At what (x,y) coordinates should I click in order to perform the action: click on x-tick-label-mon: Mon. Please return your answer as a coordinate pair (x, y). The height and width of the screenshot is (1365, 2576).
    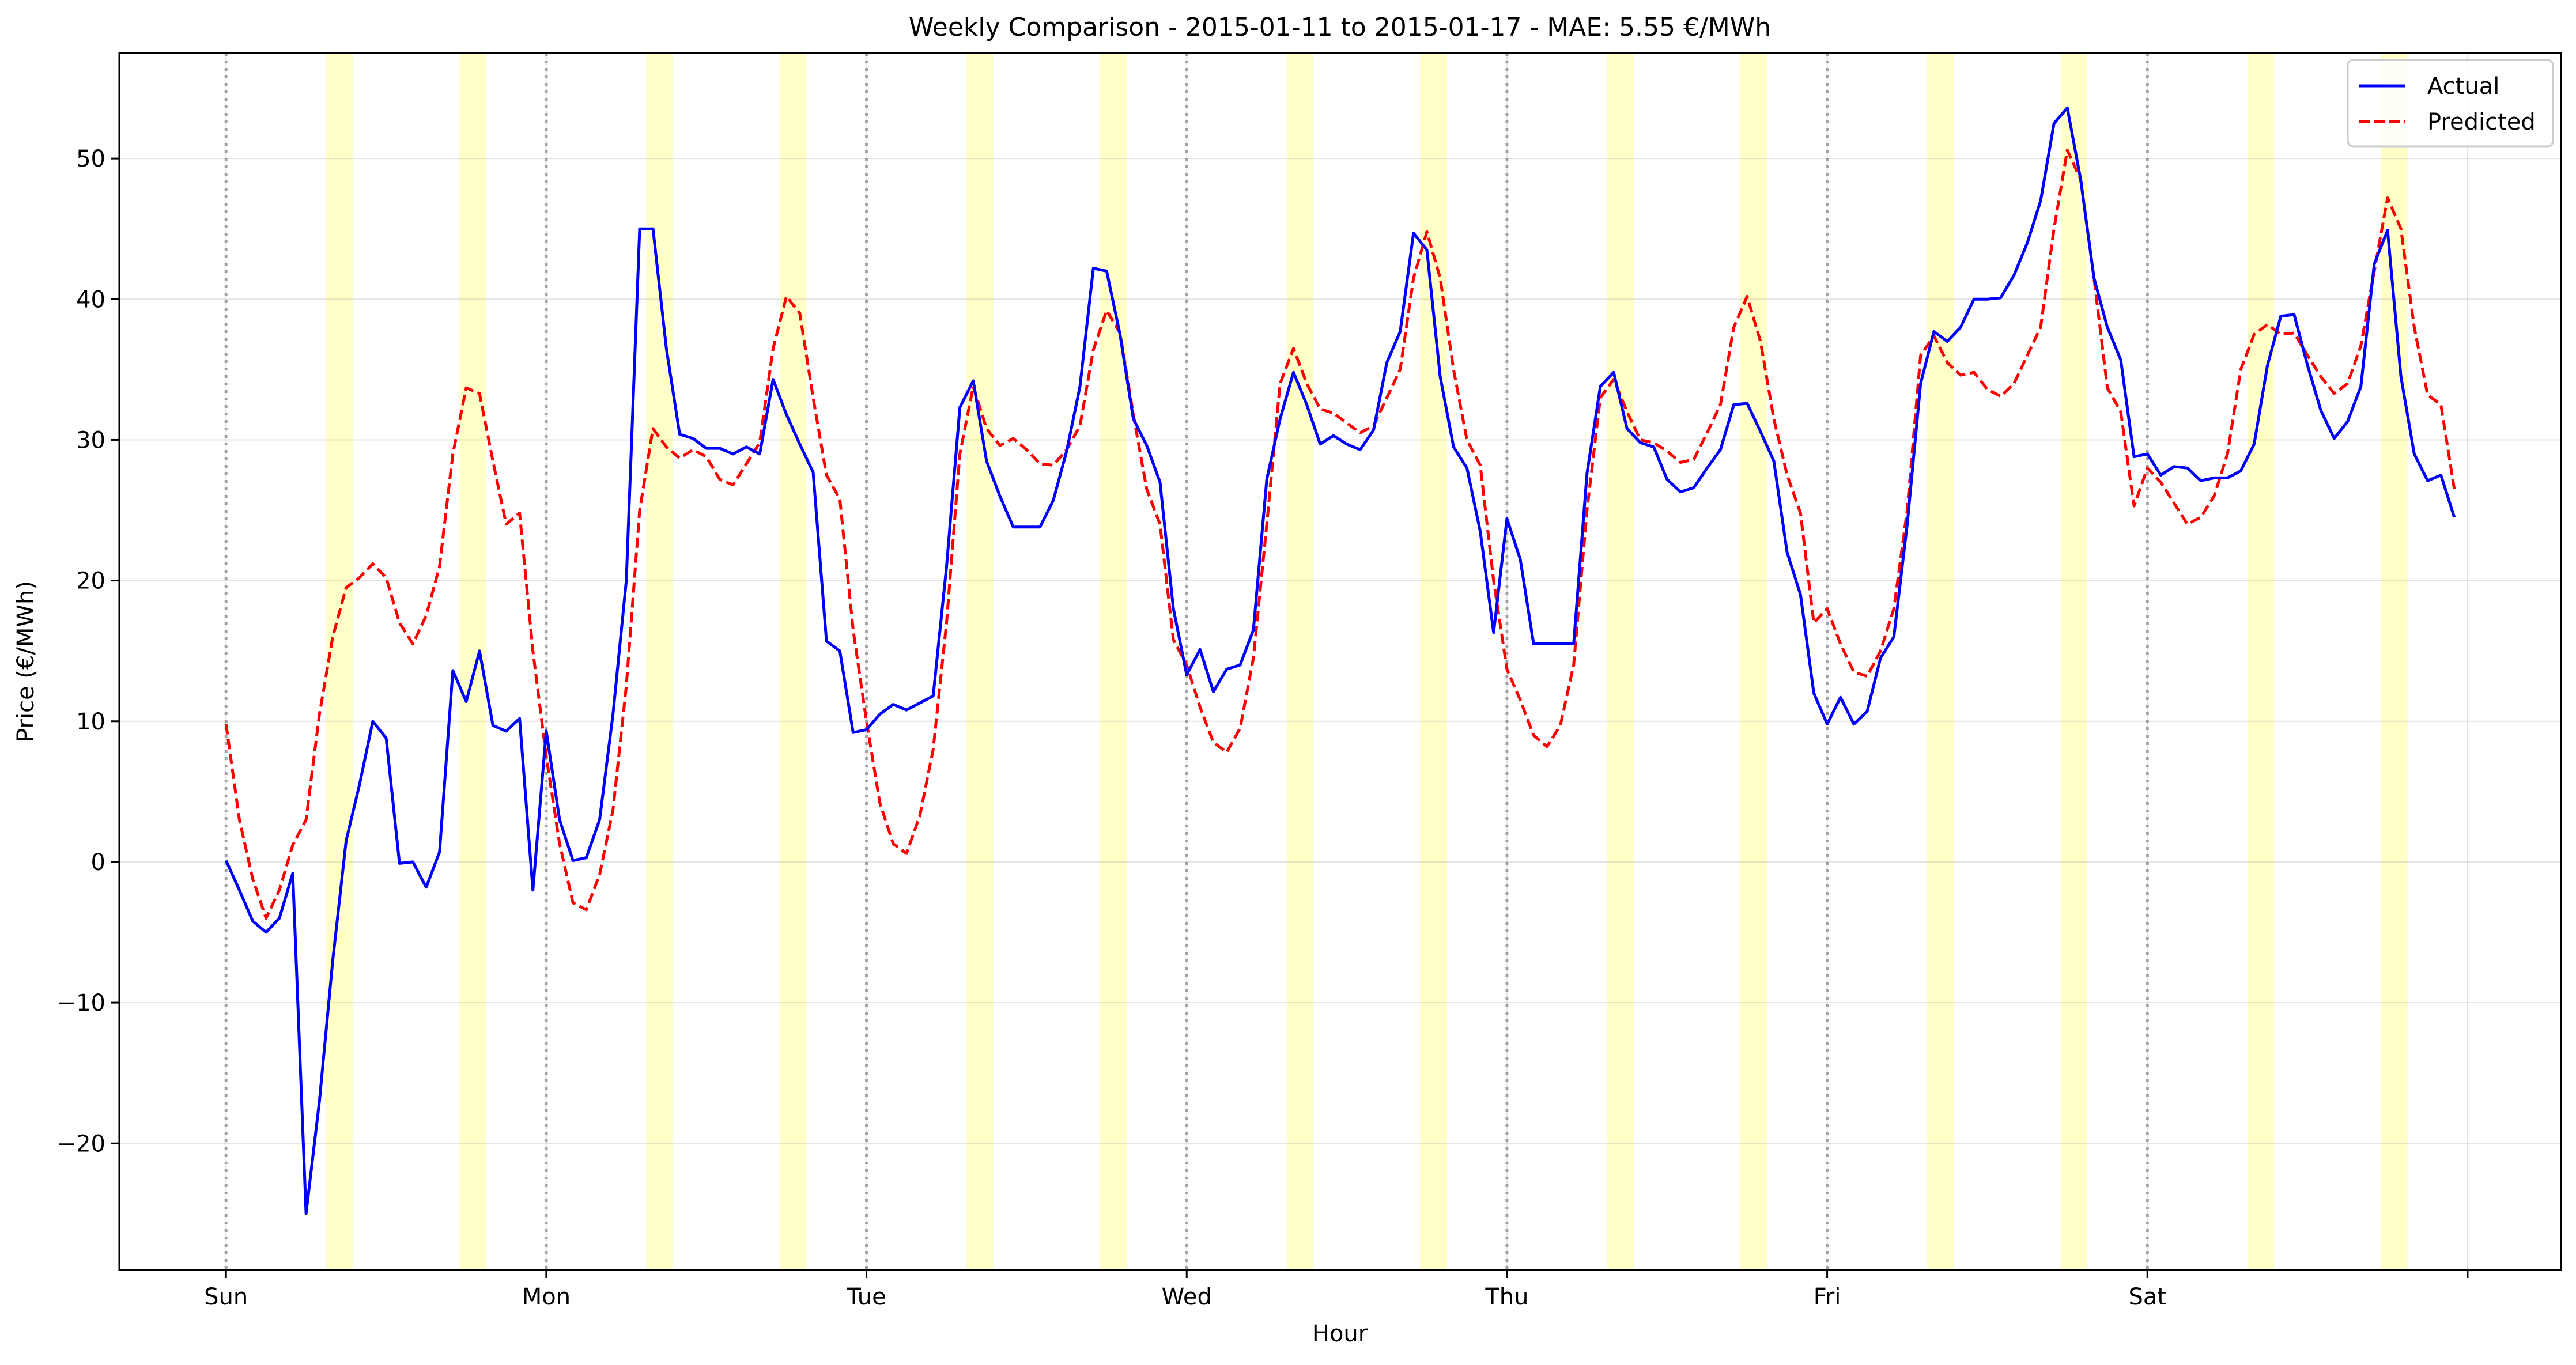
    Looking at the image, I should click on (546, 1297).